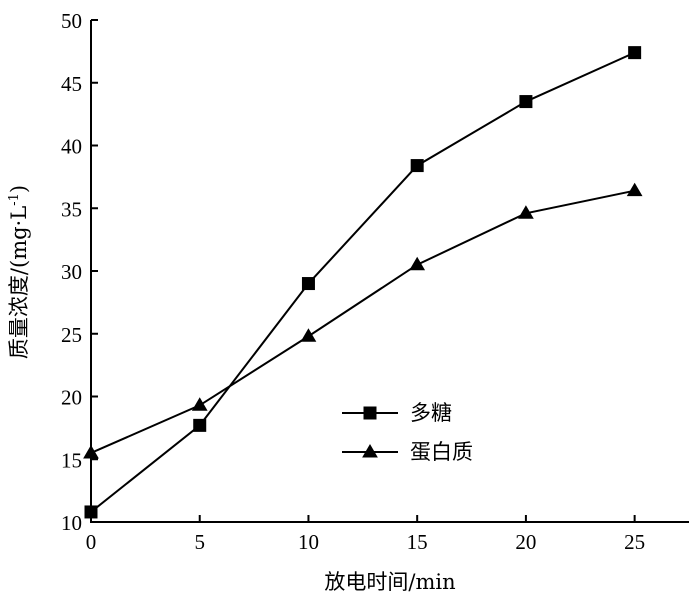 The image size is (700, 601). Describe the element at coordinates (397, 413) in the screenshot. I see `legend-item-polysaccharide: 多糖` at that location.